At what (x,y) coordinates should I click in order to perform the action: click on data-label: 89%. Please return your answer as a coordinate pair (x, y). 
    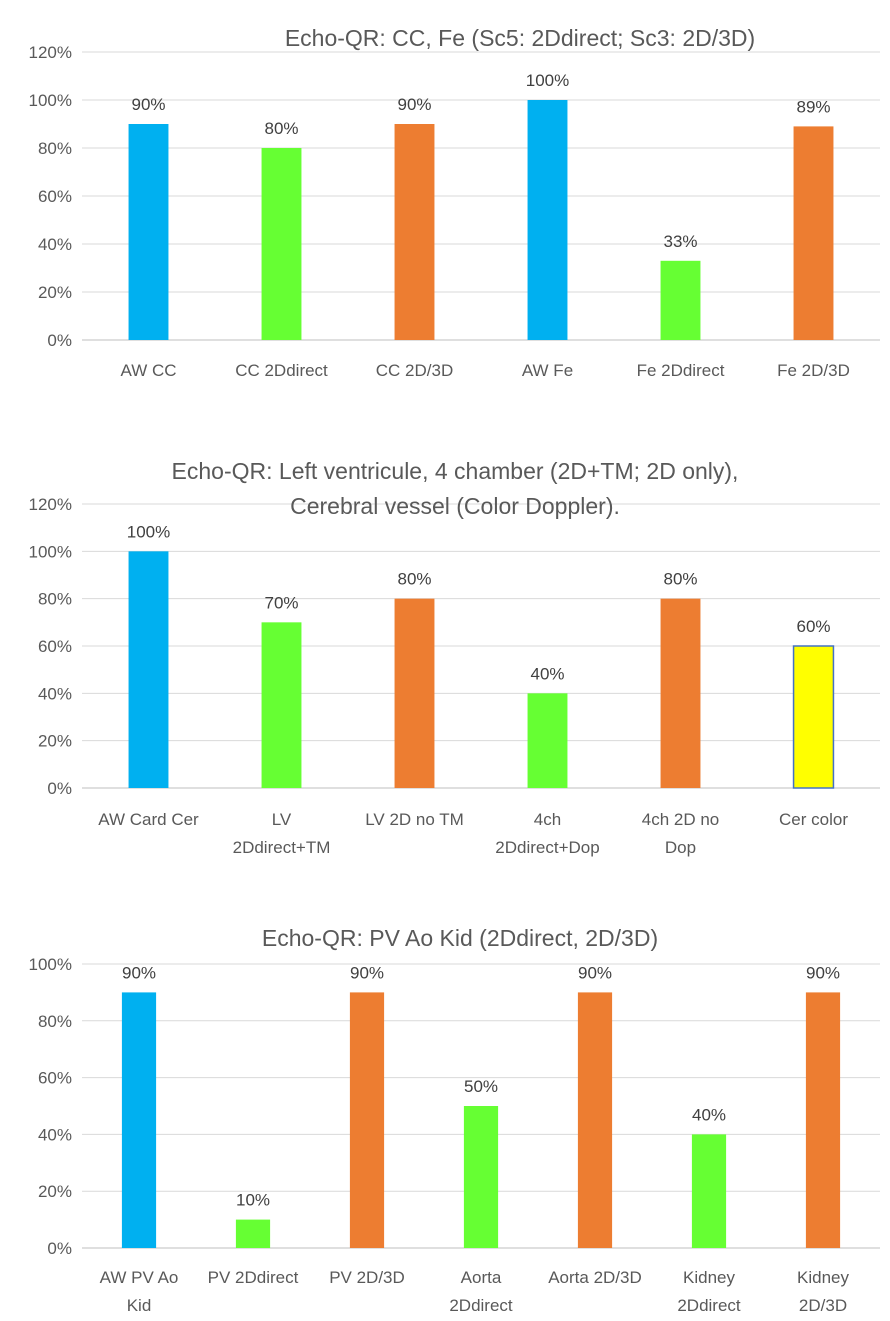
    Looking at the image, I should click on (813, 106).